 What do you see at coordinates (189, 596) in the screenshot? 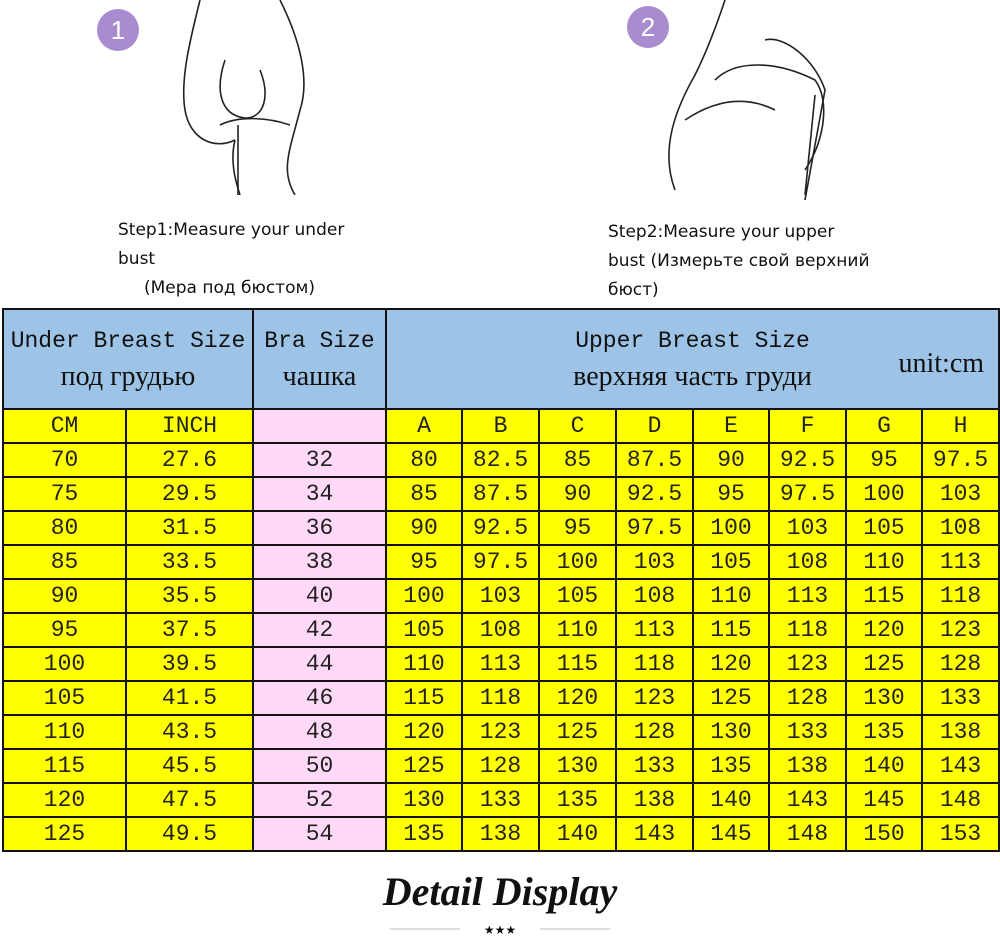
I see `table-row-cell: 35.5` at bounding box center [189, 596].